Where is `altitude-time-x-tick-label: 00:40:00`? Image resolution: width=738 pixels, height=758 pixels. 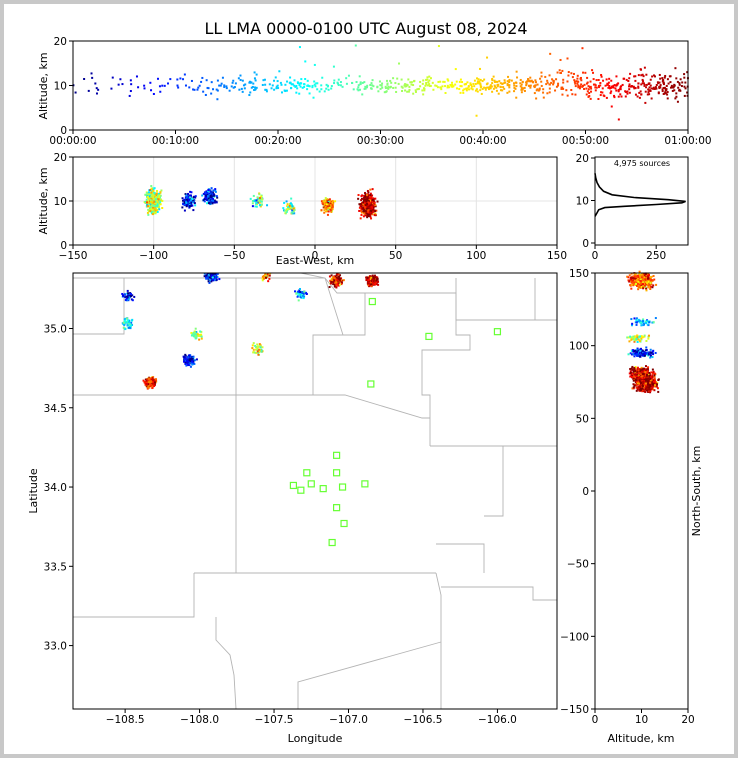 altitude-time-x-tick-label: 00:40:00 is located at coordinates (482, 141).